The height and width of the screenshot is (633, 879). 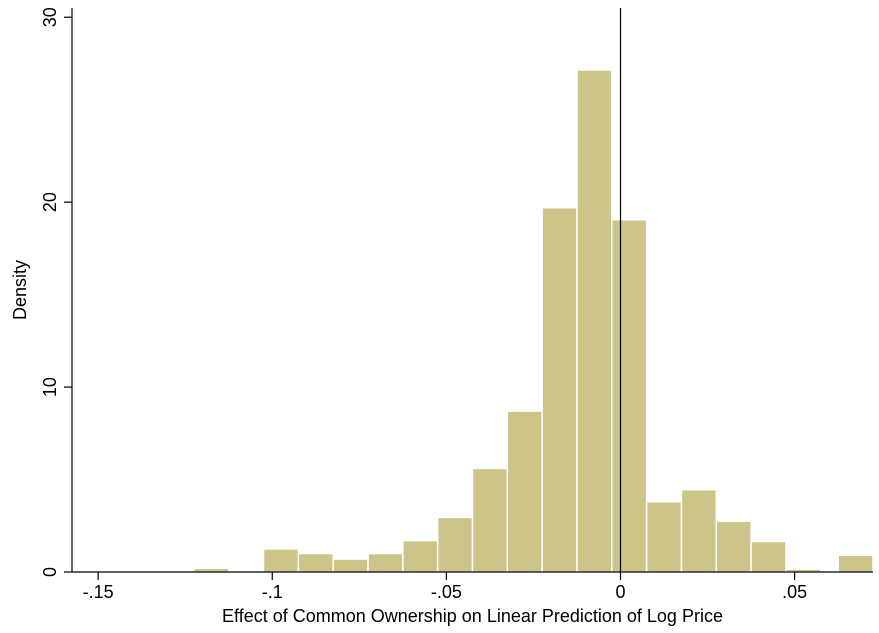 I want to click on y-tick-label: 30, so click(x=50, y=17).